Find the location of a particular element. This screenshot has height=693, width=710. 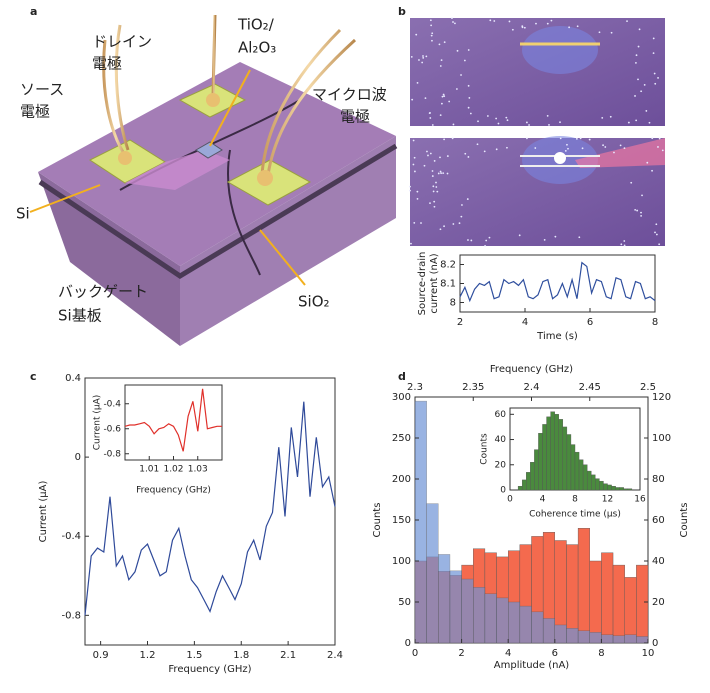

y-tick-label: -0.8 is located at coordinates (112, 454).